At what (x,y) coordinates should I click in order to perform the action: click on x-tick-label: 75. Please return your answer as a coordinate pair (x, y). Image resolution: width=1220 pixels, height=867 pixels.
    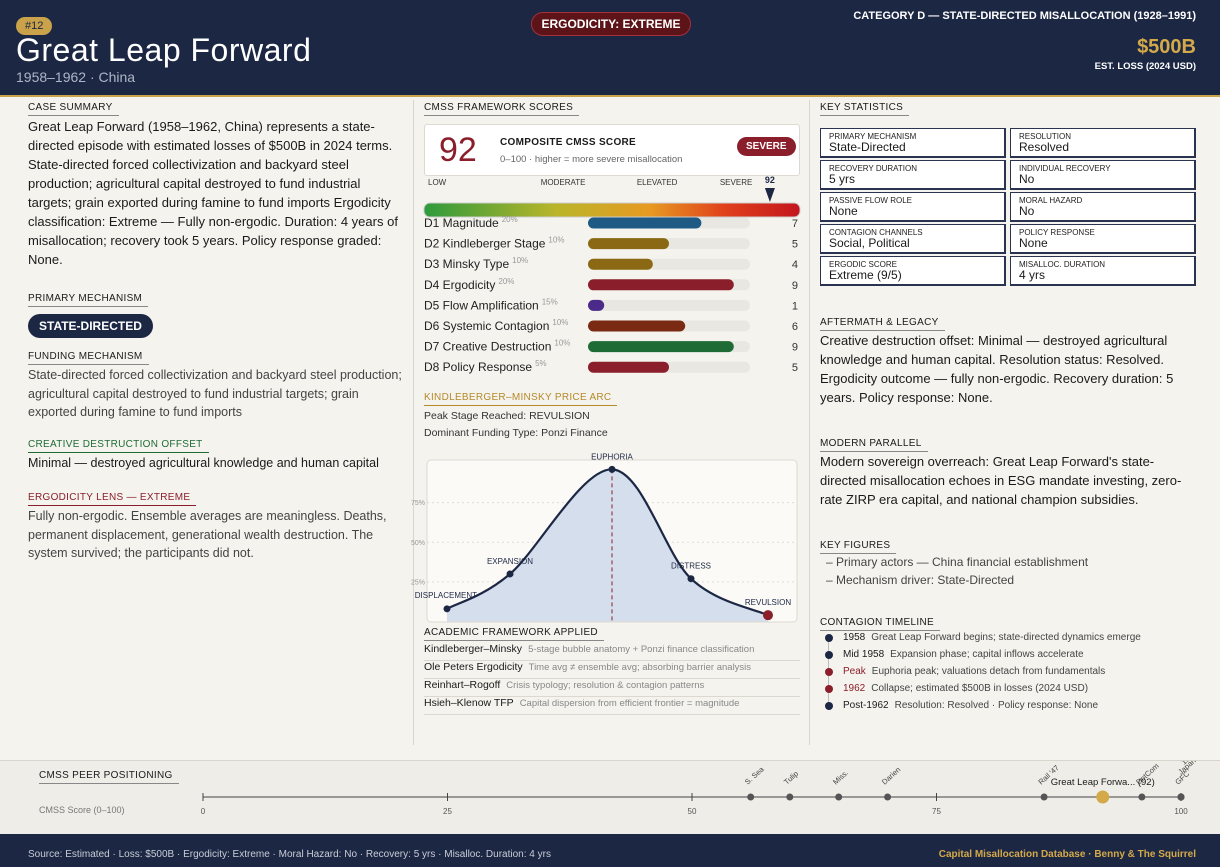
    Looking at the image, I should click on (936, 811).